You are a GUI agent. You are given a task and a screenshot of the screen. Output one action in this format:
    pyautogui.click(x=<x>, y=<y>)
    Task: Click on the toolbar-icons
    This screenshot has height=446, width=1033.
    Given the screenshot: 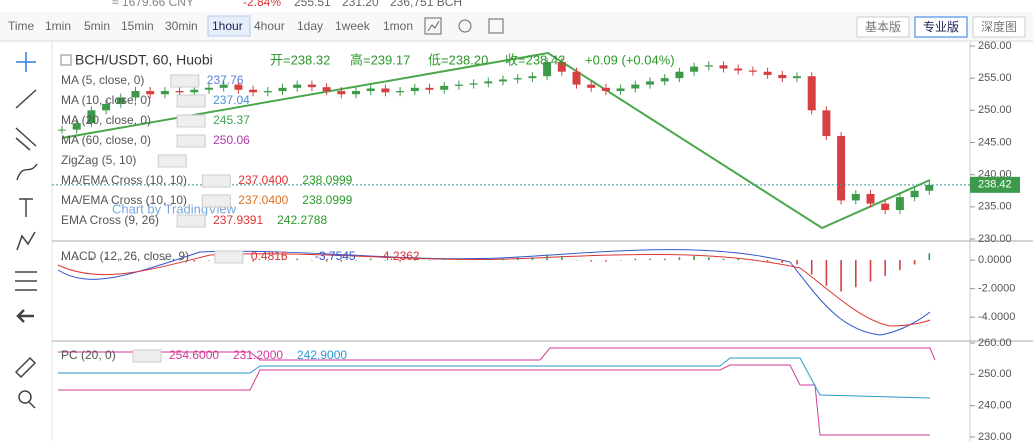 What is the action you would take?
    pyautogui.click(x=464, y=26)
    